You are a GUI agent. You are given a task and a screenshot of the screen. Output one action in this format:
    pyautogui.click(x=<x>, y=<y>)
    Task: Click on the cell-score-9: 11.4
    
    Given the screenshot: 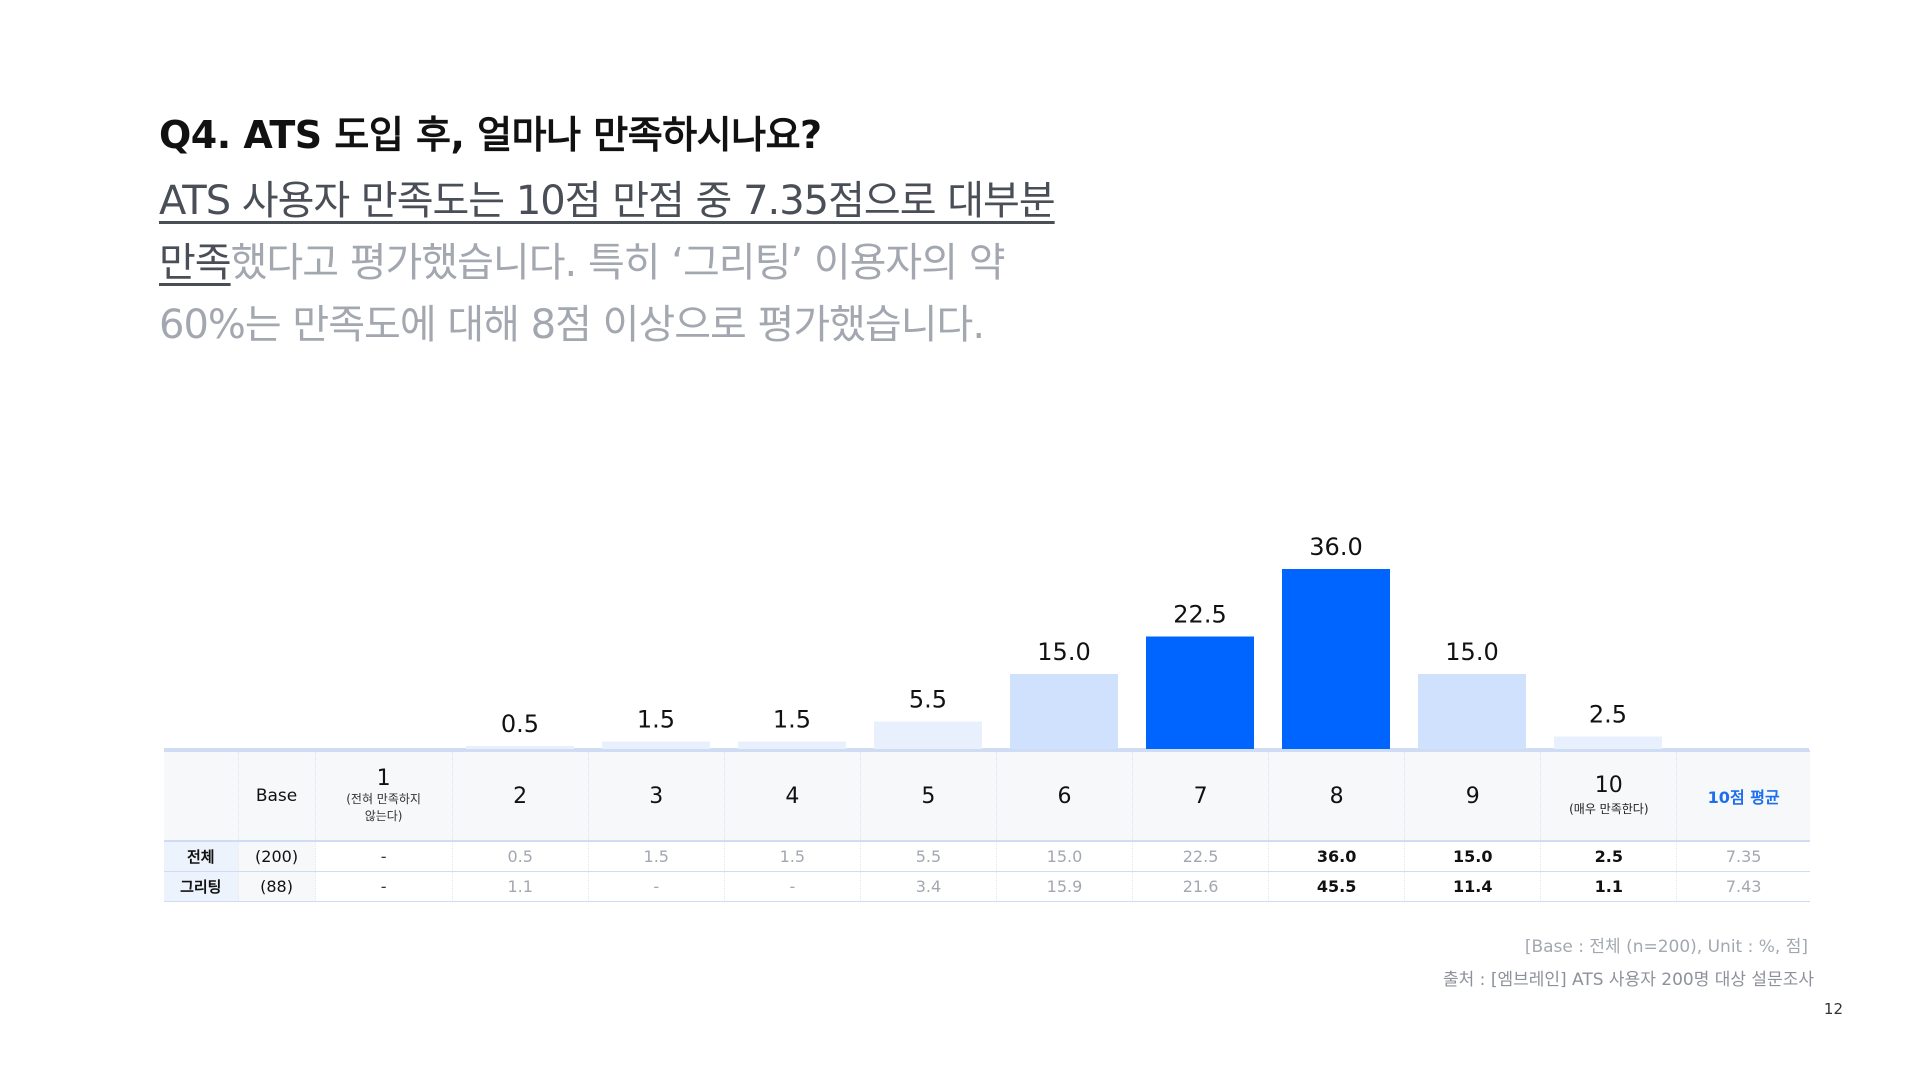 What is the action you would take?
    pyautogui.click(x=1472, y=886)
    